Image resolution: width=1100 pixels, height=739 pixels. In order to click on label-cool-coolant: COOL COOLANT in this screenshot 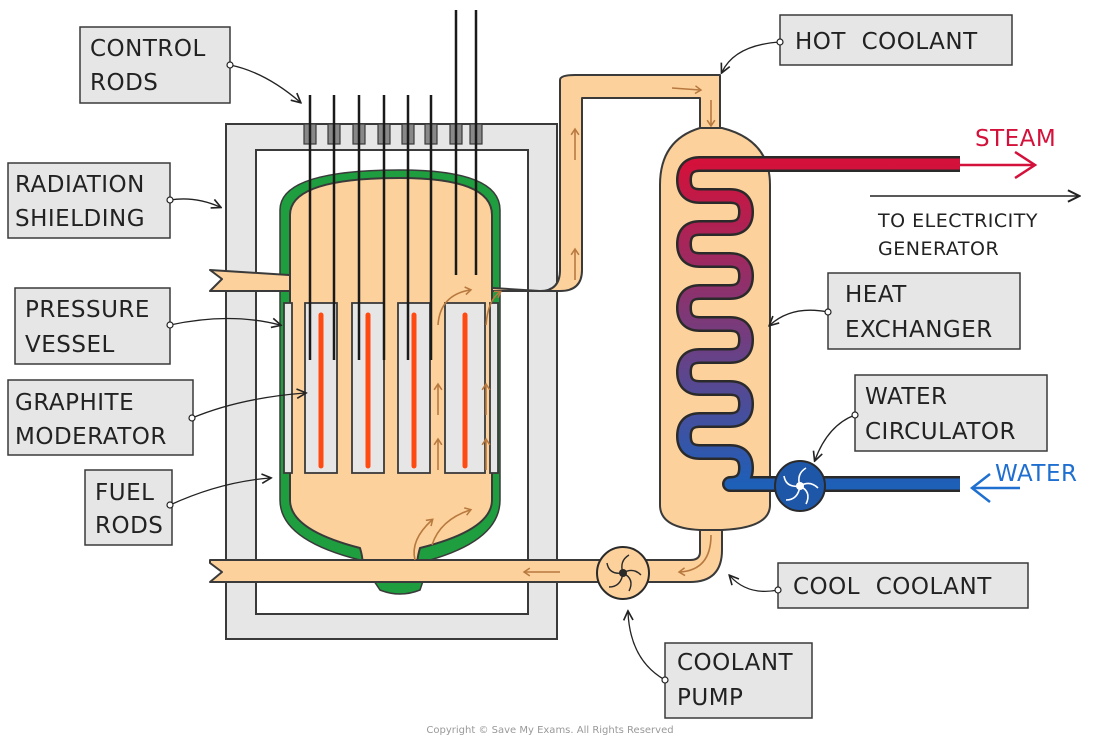, I will do `click(892, 587)`.